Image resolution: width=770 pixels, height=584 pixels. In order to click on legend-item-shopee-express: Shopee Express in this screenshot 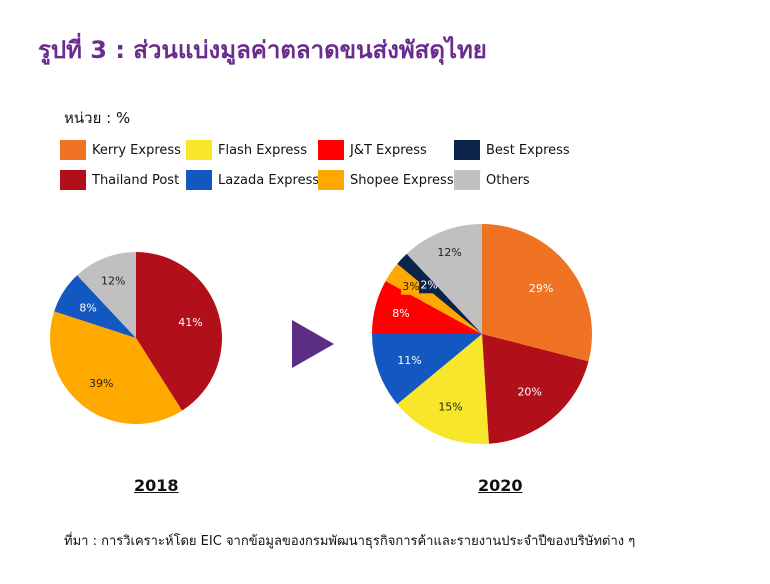, I will do `click(386, 180)`.